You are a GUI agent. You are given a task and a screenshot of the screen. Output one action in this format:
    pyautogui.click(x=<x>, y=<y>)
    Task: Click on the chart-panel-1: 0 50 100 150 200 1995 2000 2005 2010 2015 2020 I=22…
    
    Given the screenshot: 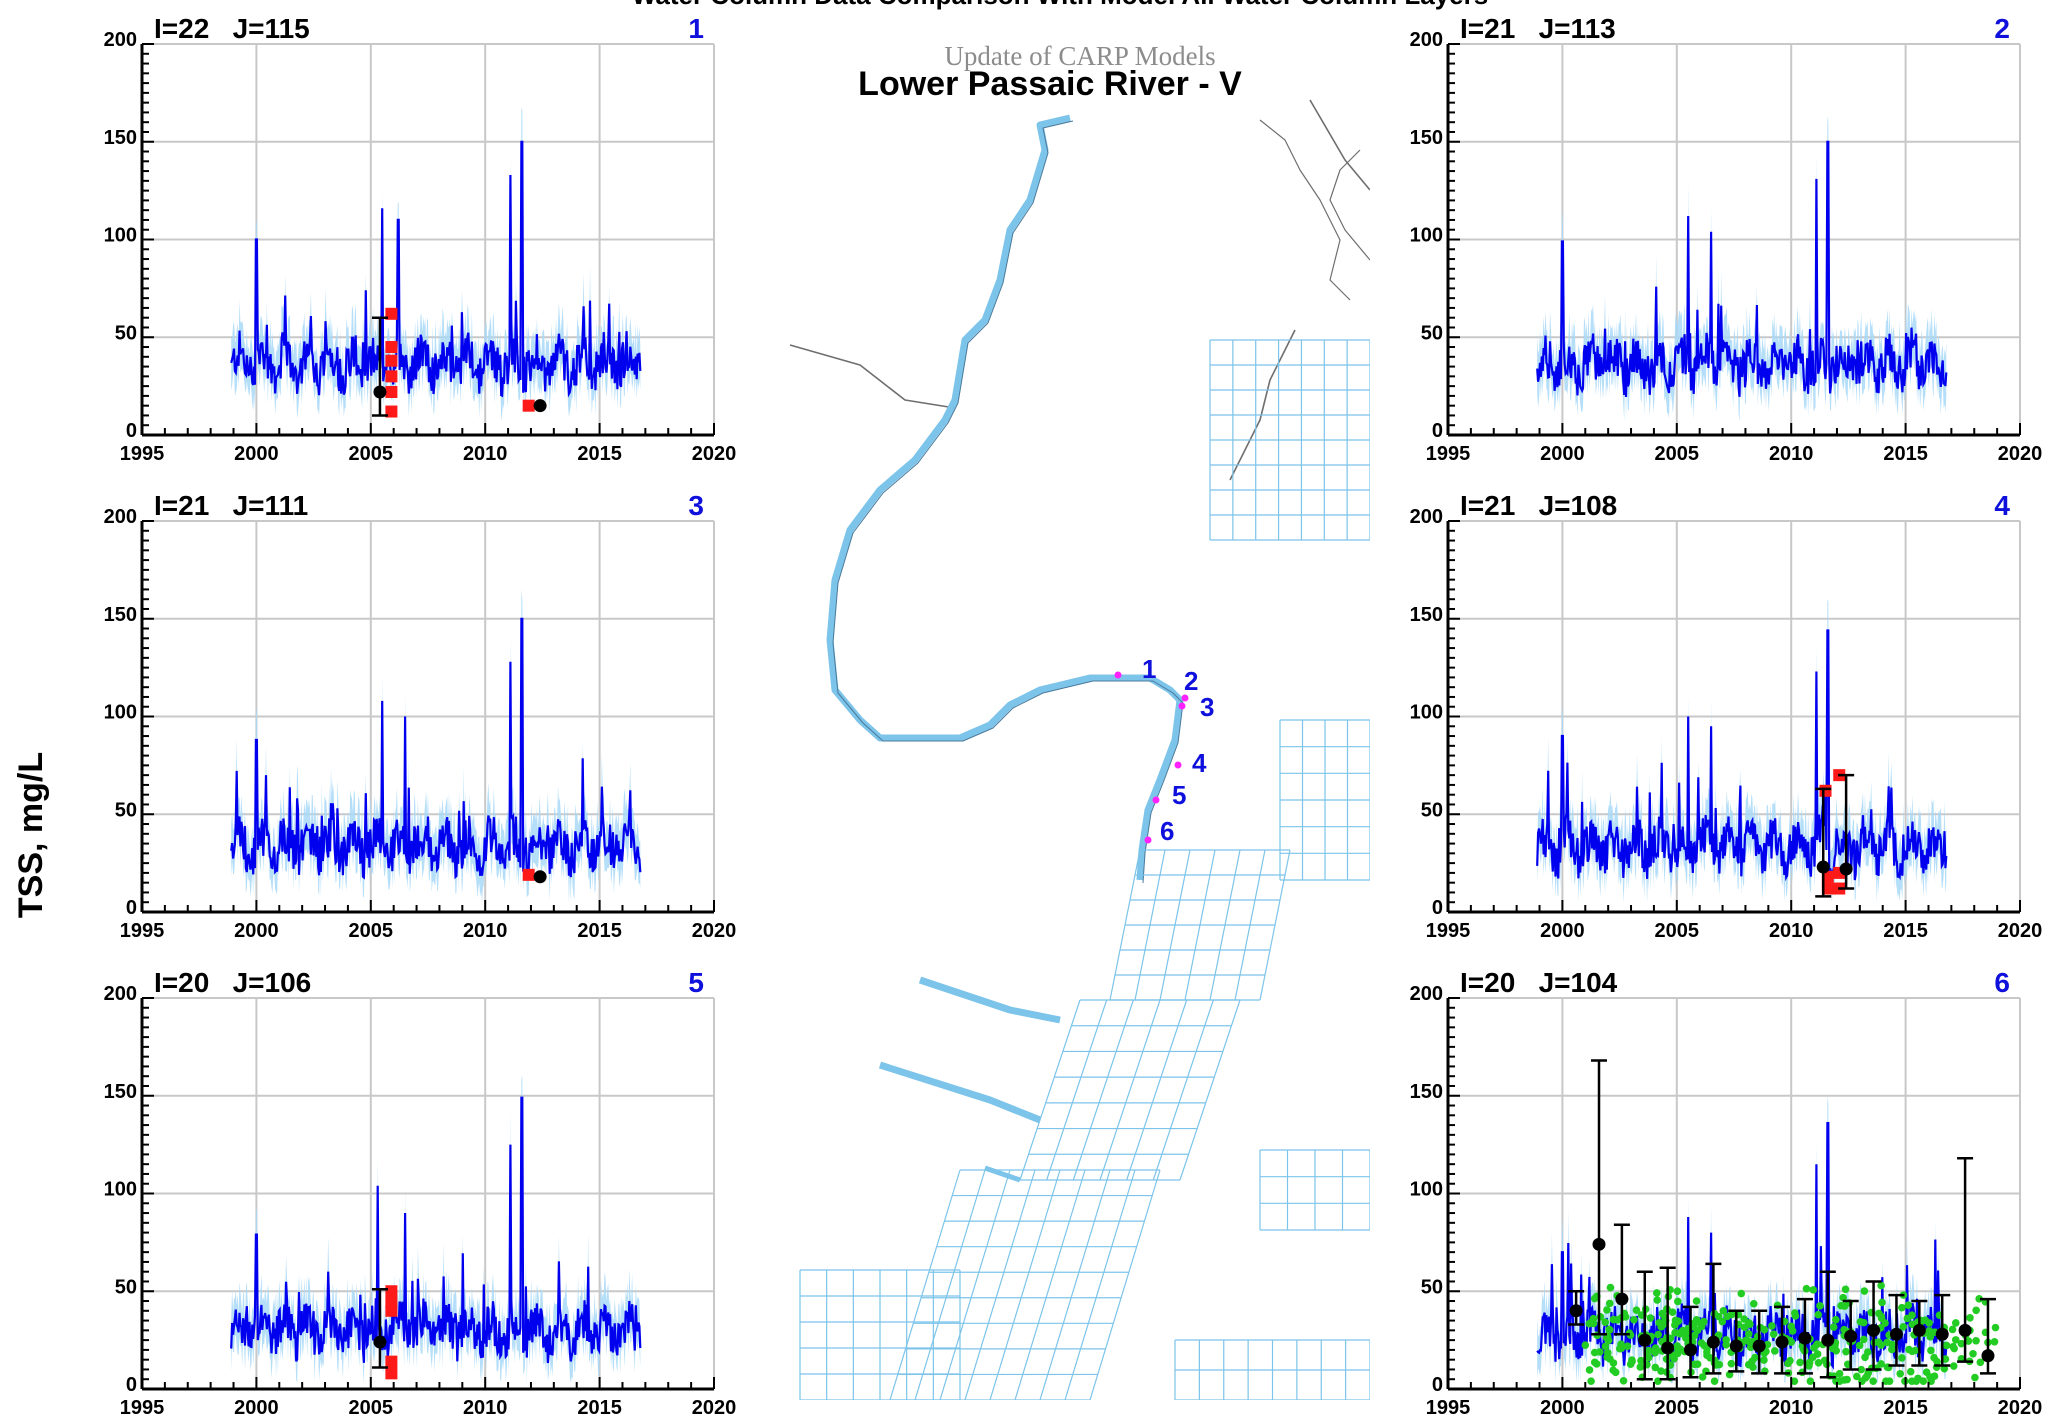 What is the action you would take?
    pyautogui.click(x=420, y=239)
    